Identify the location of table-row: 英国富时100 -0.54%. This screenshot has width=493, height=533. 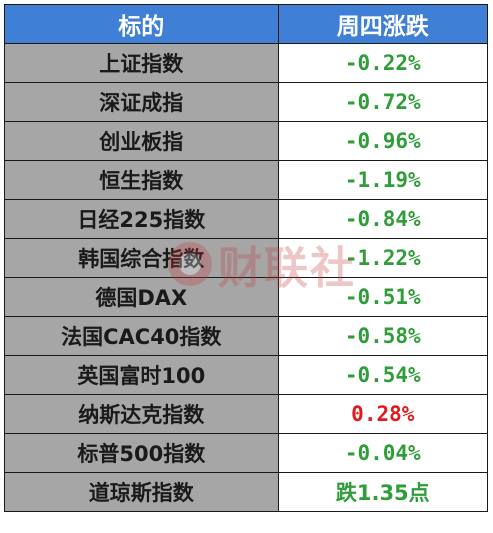
(246, 375).